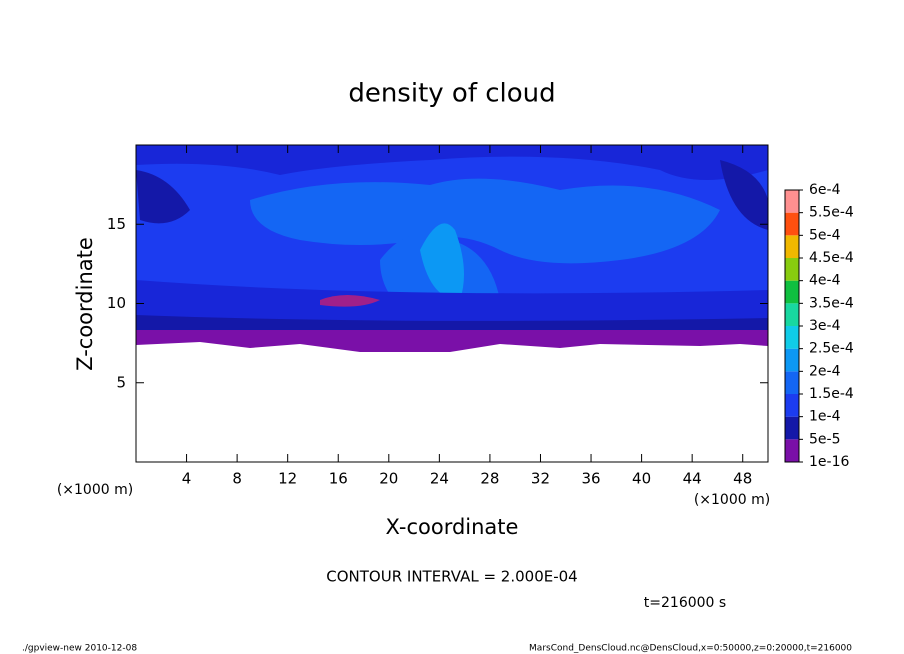  I want to click on colorbar-label: 5e-5, so click(824, 439).